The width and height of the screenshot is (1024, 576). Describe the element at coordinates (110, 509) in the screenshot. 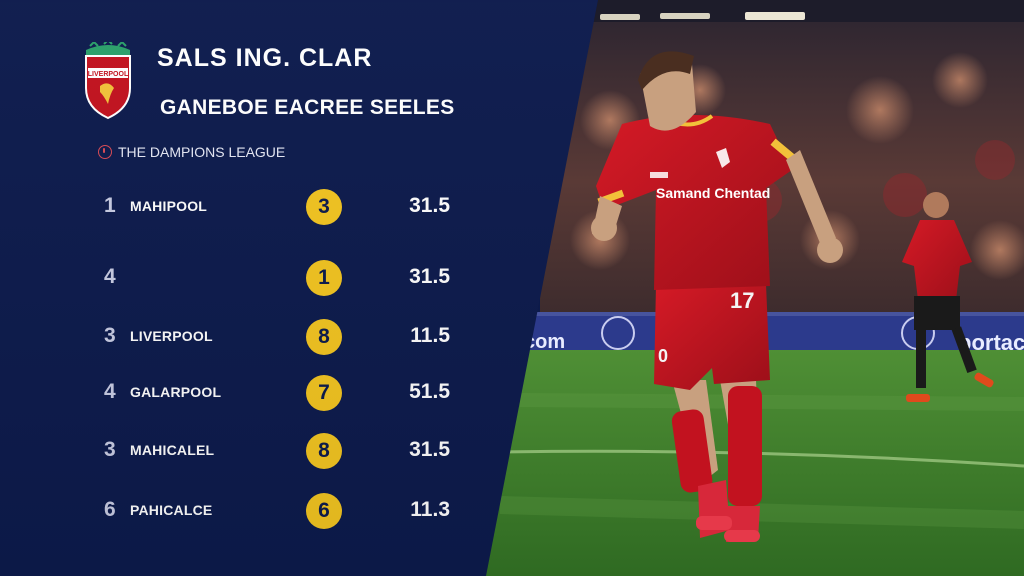

I see `row-rank: 6` at that location.